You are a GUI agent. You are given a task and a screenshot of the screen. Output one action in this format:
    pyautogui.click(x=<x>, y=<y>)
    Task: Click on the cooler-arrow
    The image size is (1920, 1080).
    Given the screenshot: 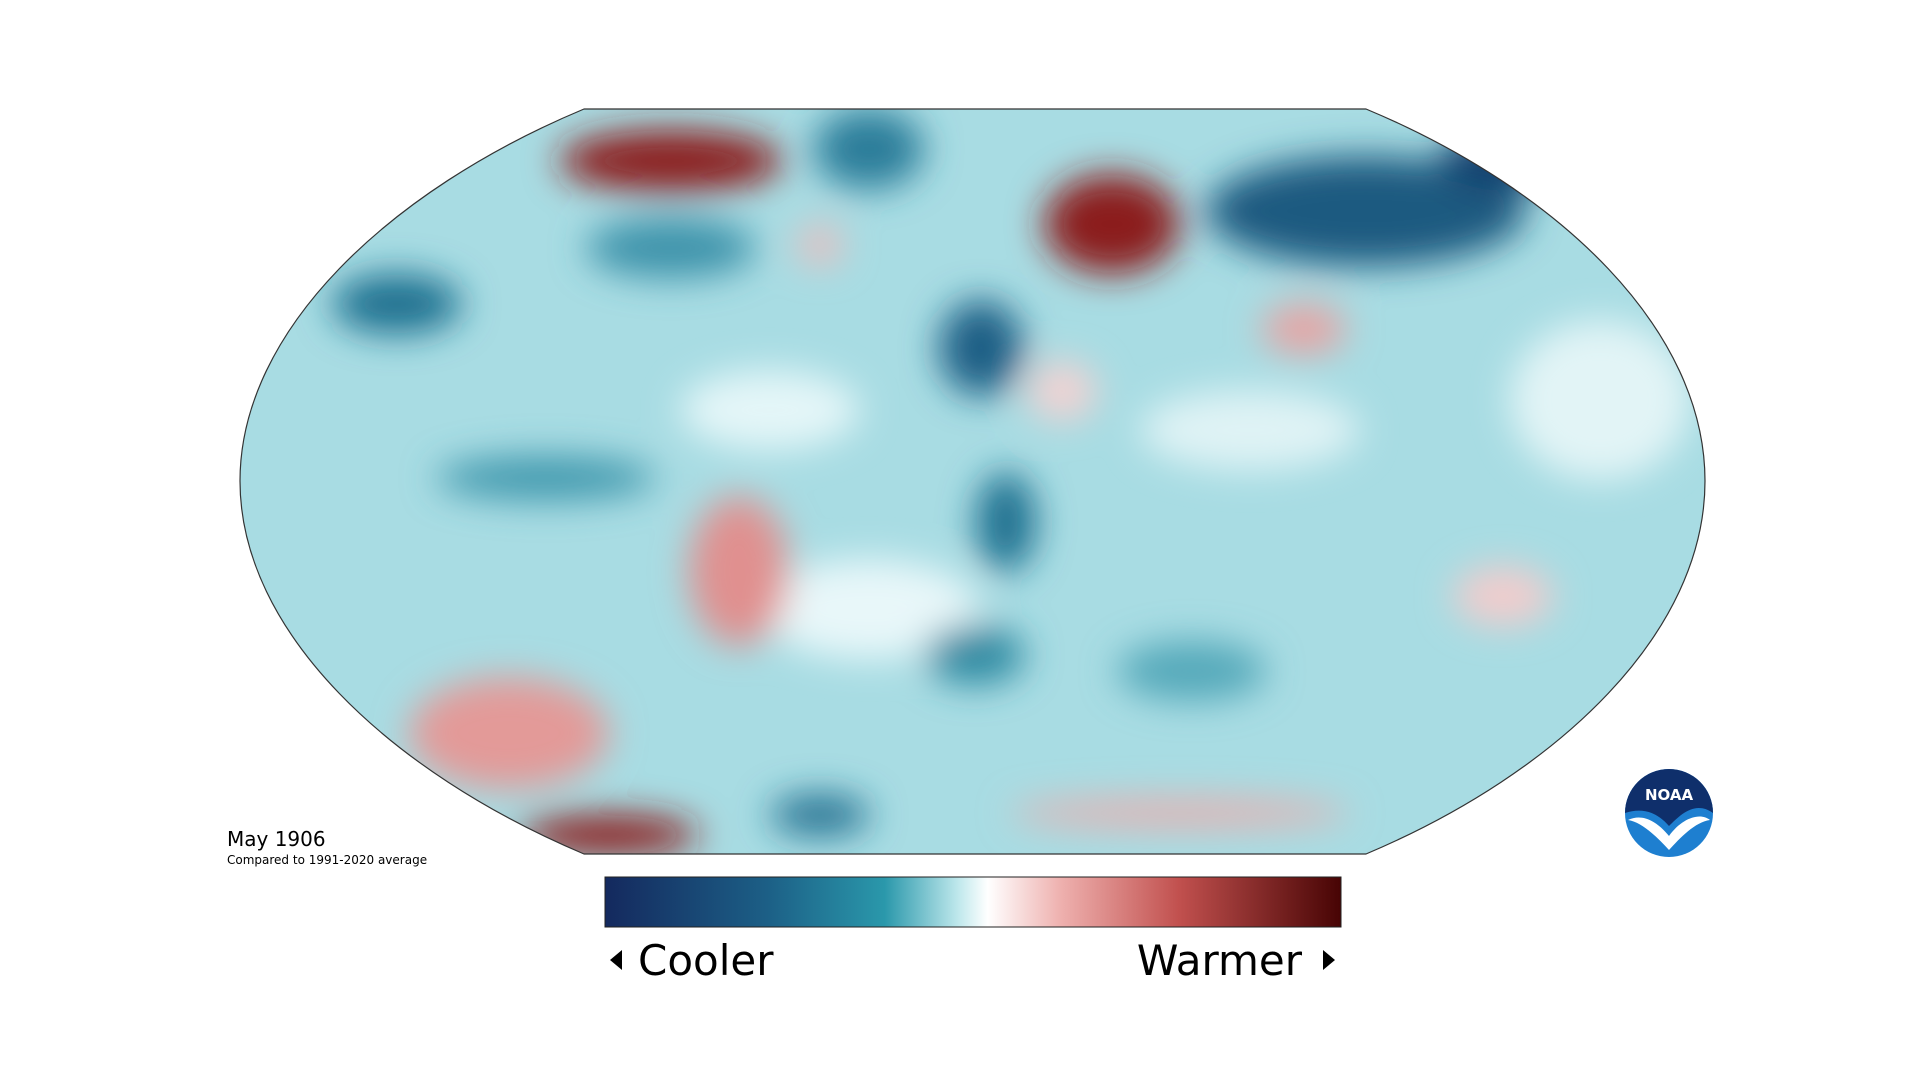 What is the action you would take?
    pyautogui.click(x=616, y=960)
    